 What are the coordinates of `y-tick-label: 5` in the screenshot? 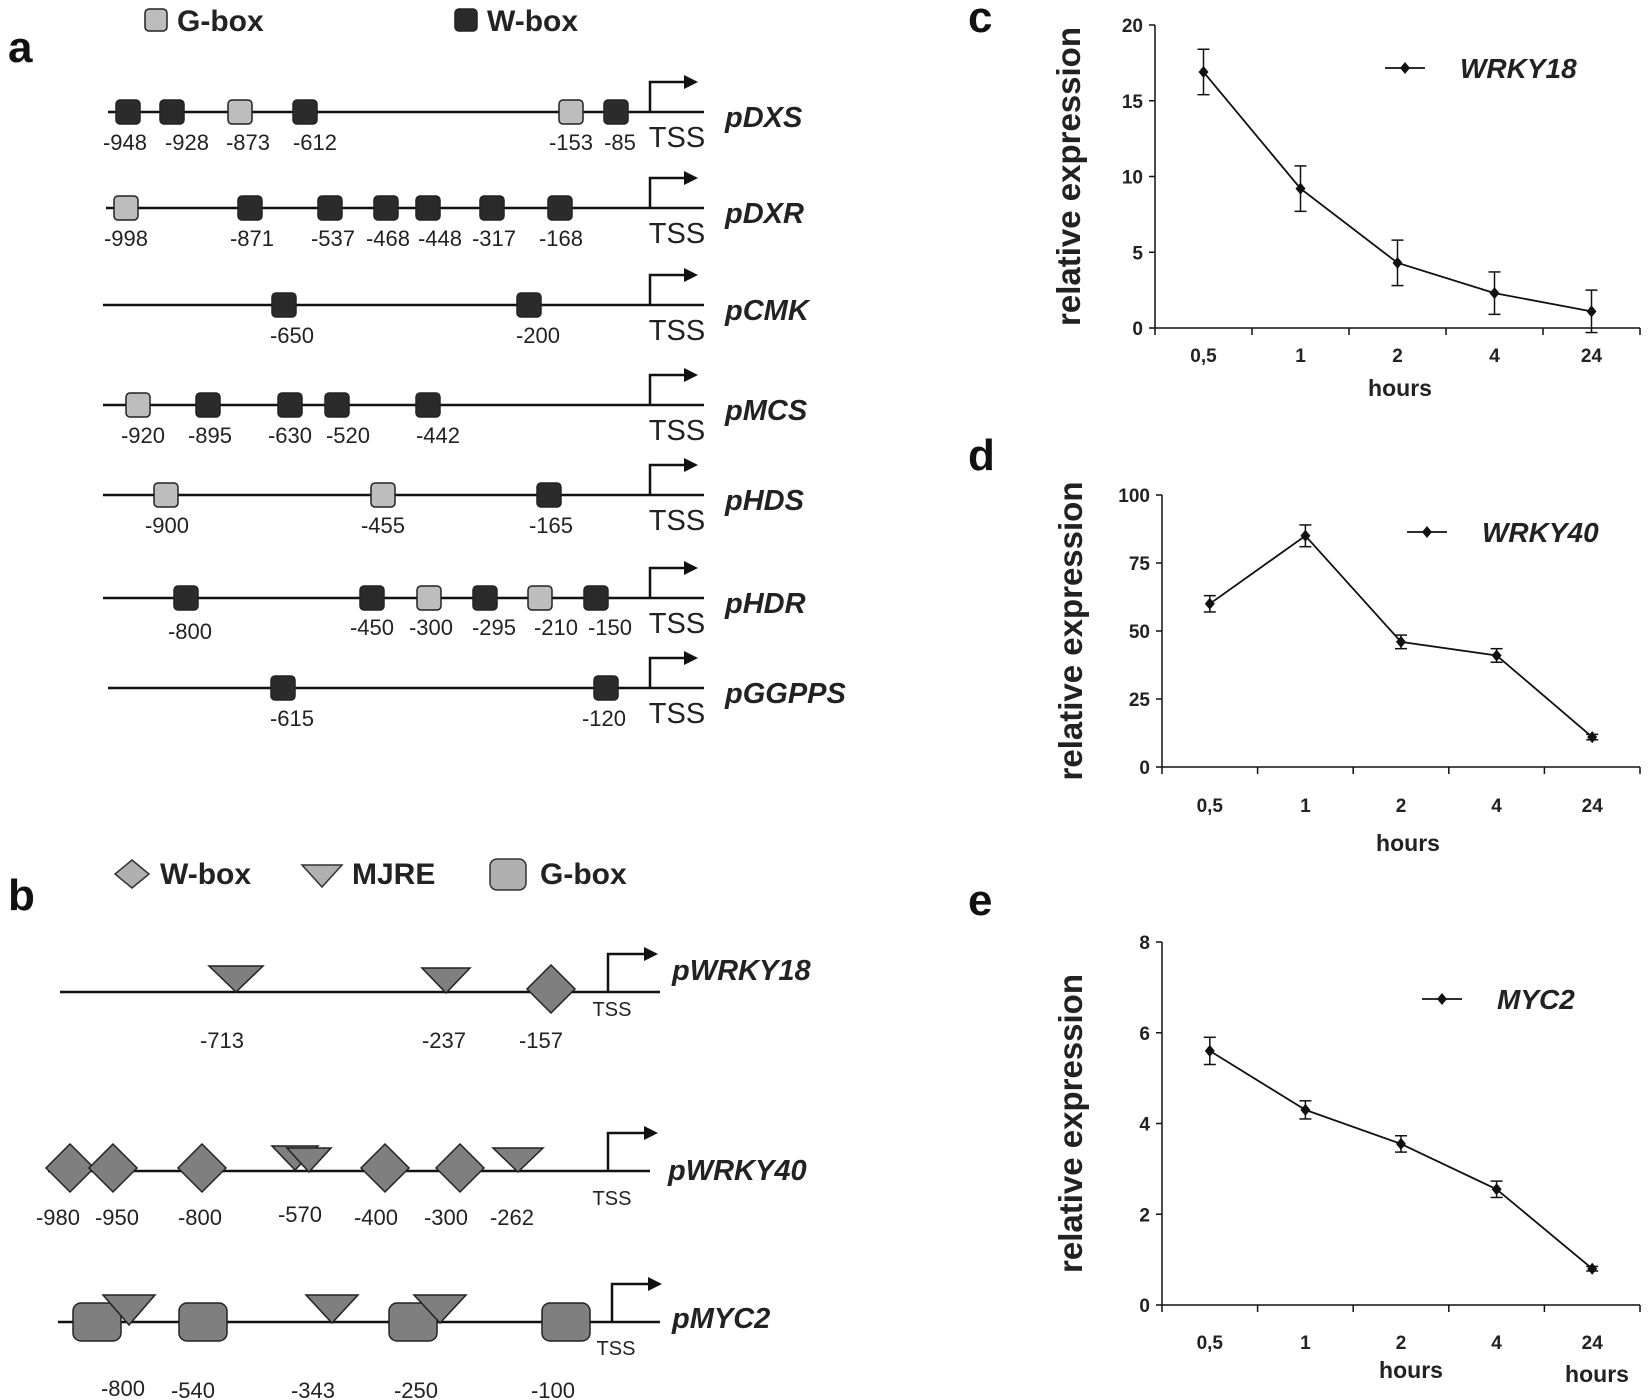 It's located at (1137, 253).